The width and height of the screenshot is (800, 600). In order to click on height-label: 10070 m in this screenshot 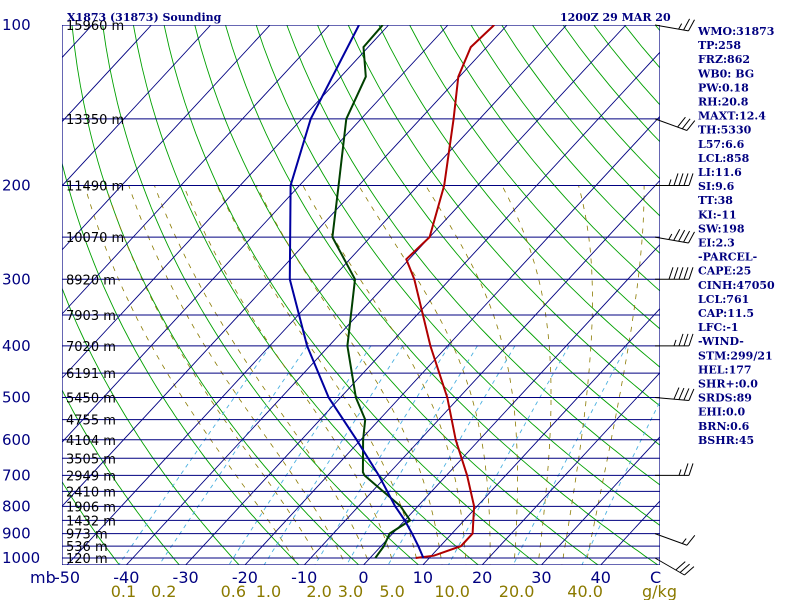, I will do `click(95, 238)`.